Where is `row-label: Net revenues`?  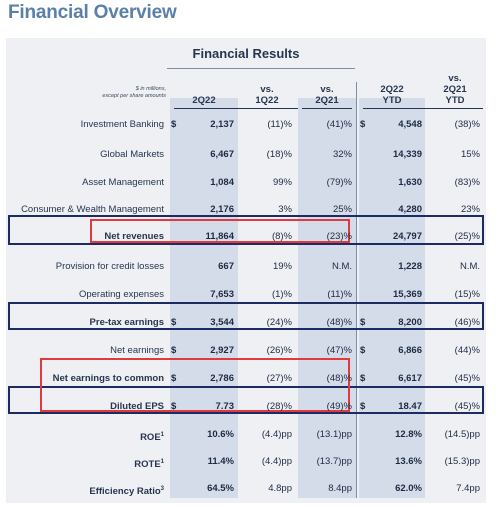 row-label: Net revenues is located at coordinates (86, 237).